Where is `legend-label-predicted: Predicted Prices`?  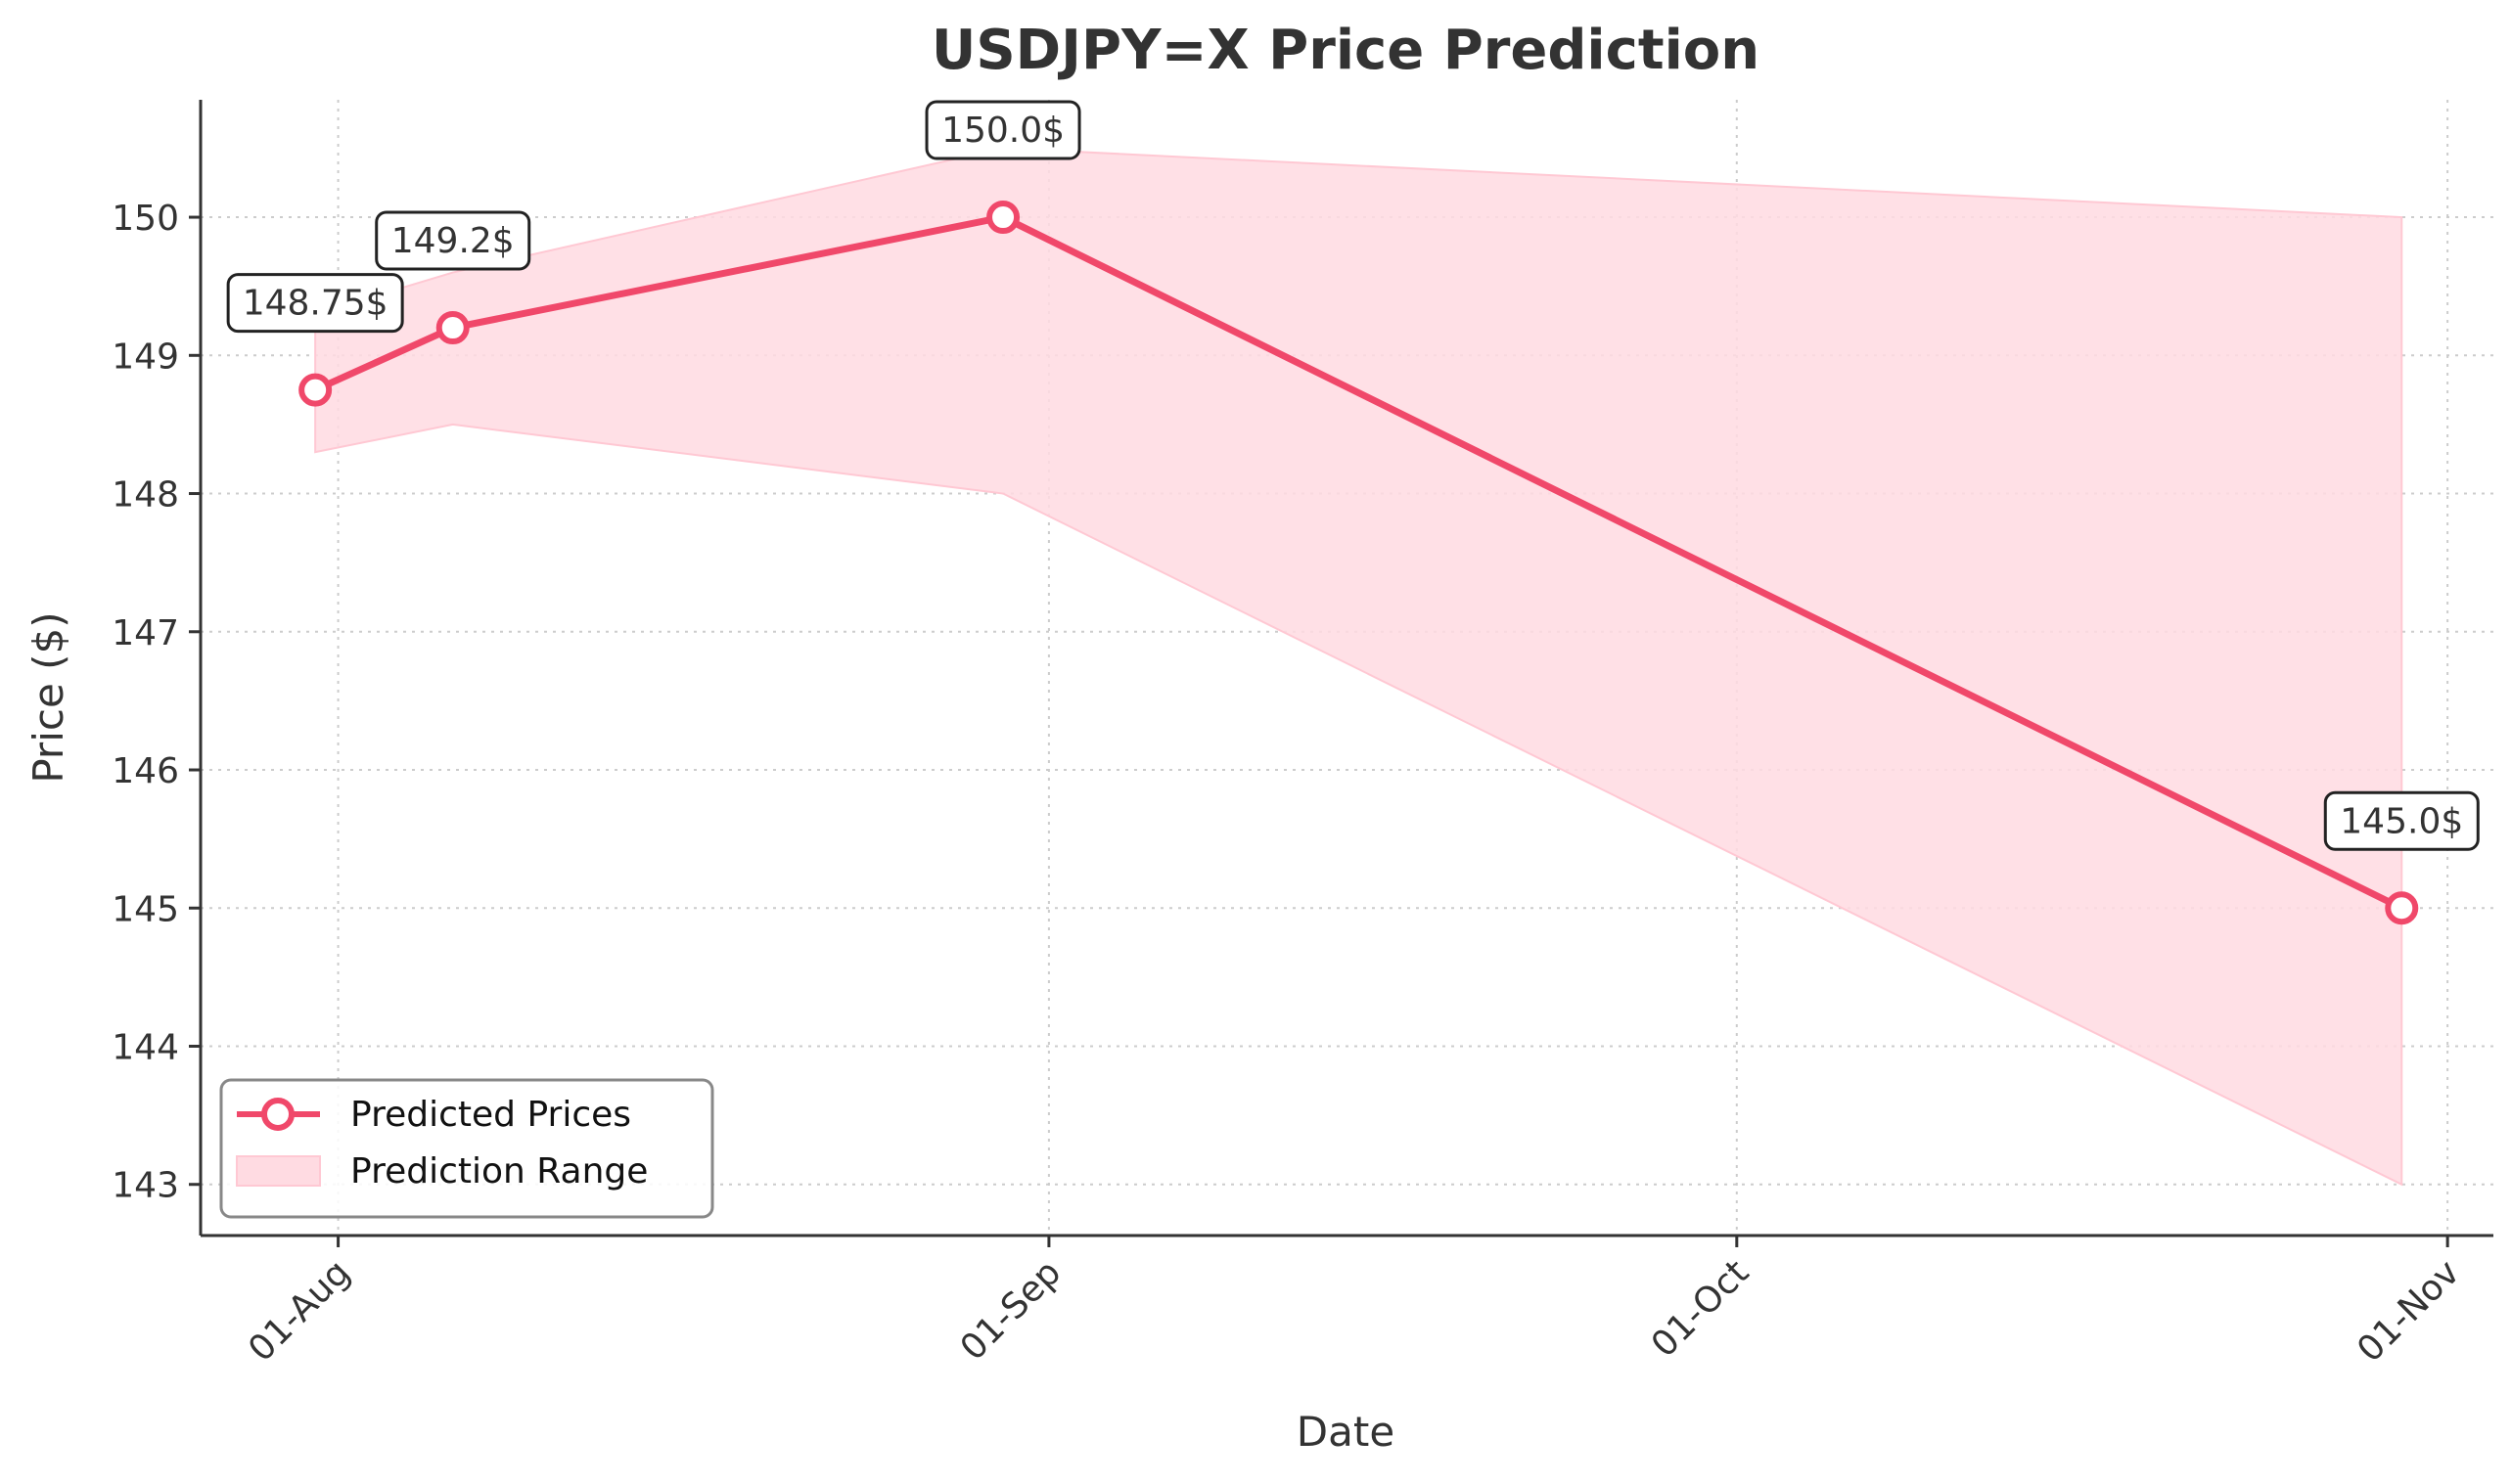
legend-label-predicted: Predicted Prices is located at coordinates (490, 1115).